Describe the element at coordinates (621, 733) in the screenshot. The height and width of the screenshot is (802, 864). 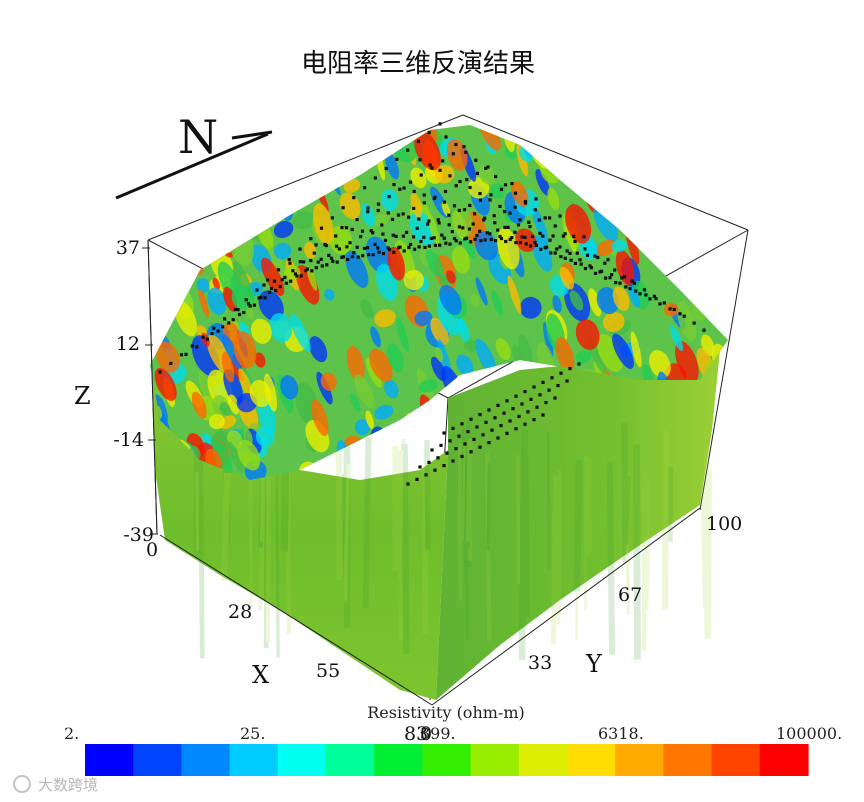
I see `colorbar-tick-3: 6318.` at that location.